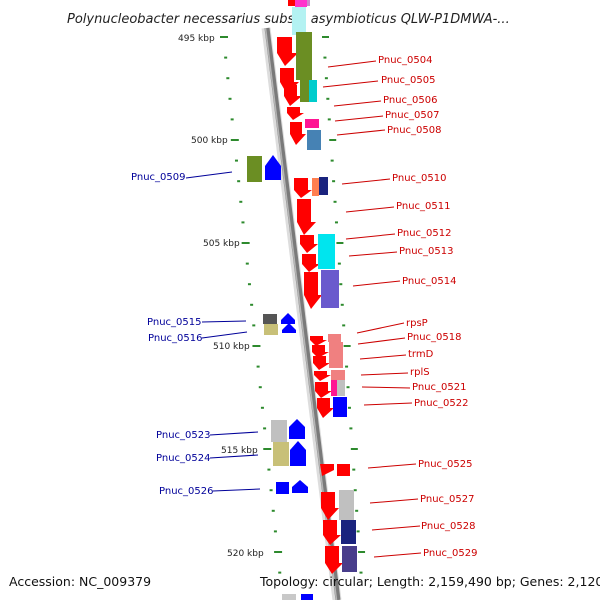 Image resolution: width=600 pixels, height=600 pixels. What do you see at coordinates (405, 60) in the screenshot?
I see `gene-label-pnuc-0504: Pnuc_0504` at bounding box center [405, 60].